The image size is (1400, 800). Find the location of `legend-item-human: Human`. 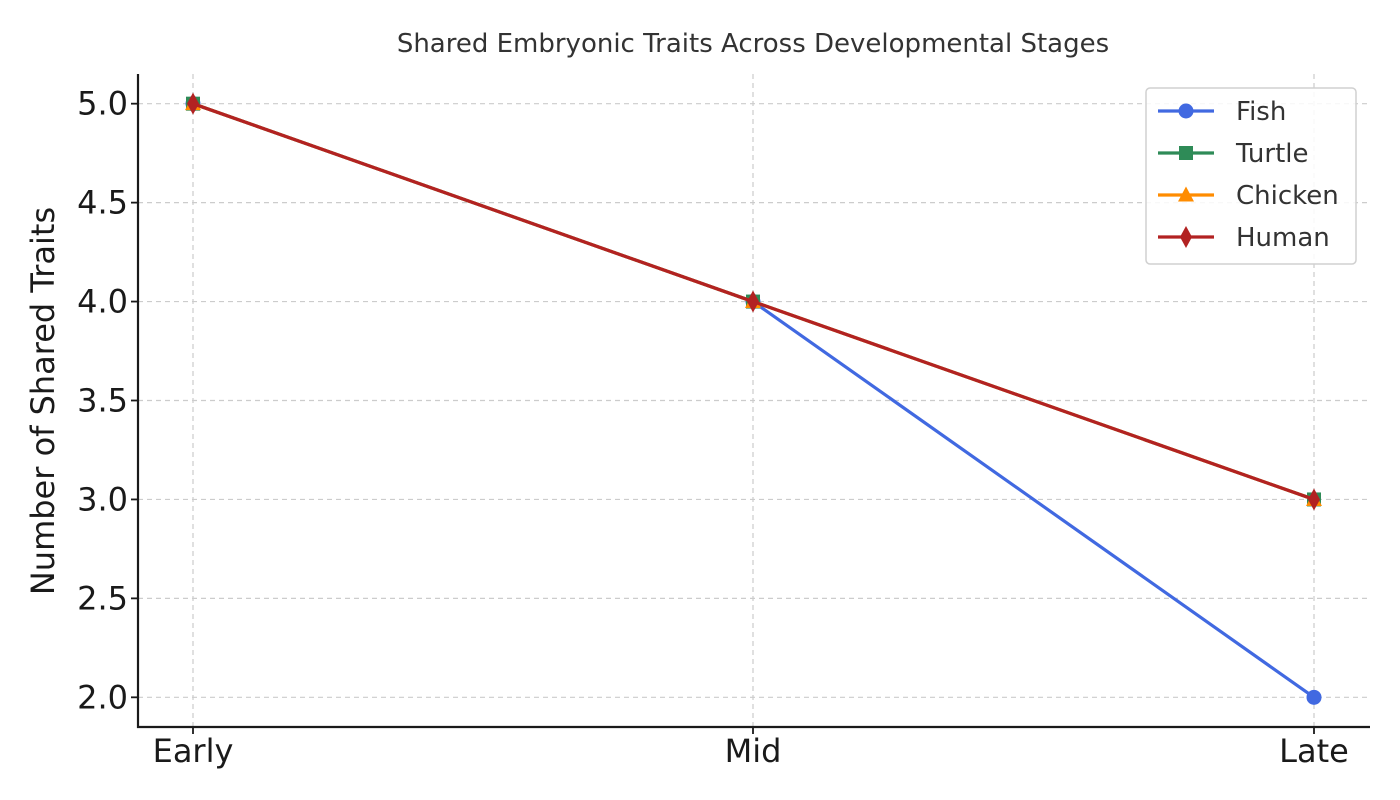

legend-item-human: Human is located at coordinates (1244, 238).